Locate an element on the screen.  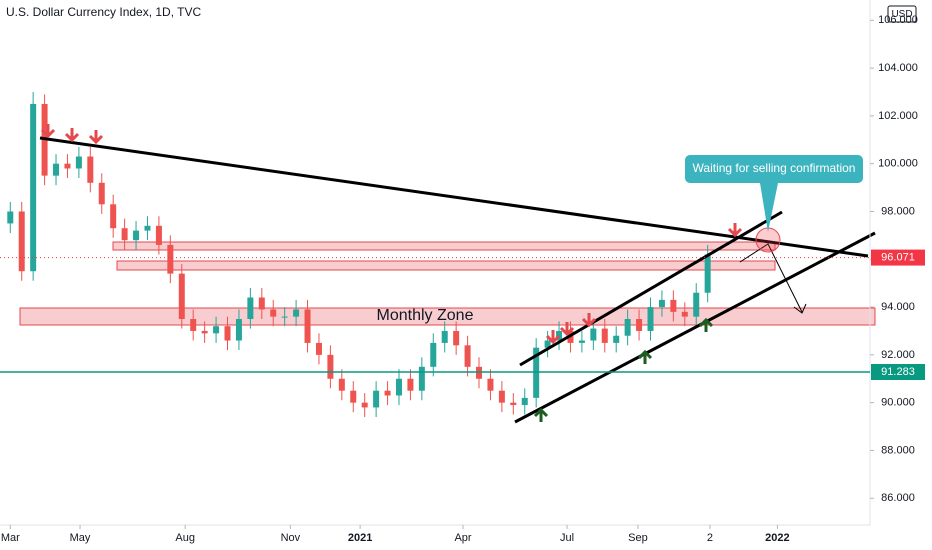
callout-text: Waiting for selling confirmation is located at coordinates (774, 168).